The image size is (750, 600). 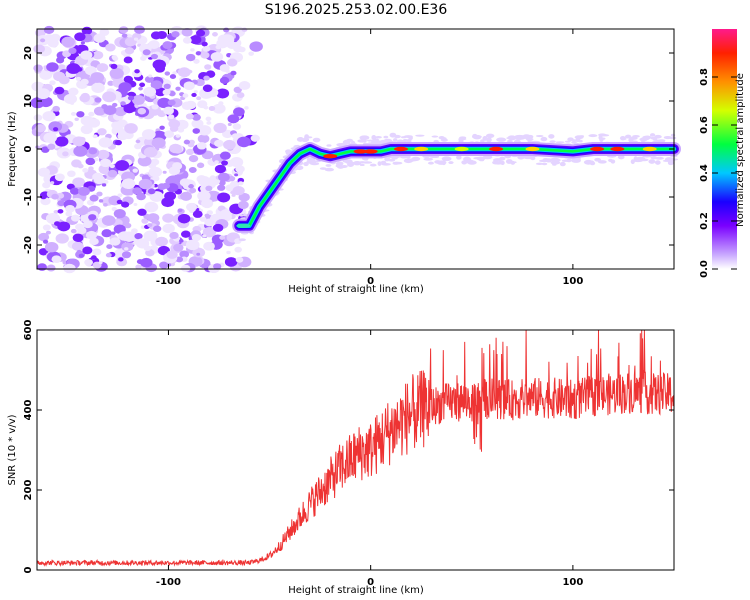 I want to click on colorbar-tick-label: 0.2, so click(x=704, y=221).